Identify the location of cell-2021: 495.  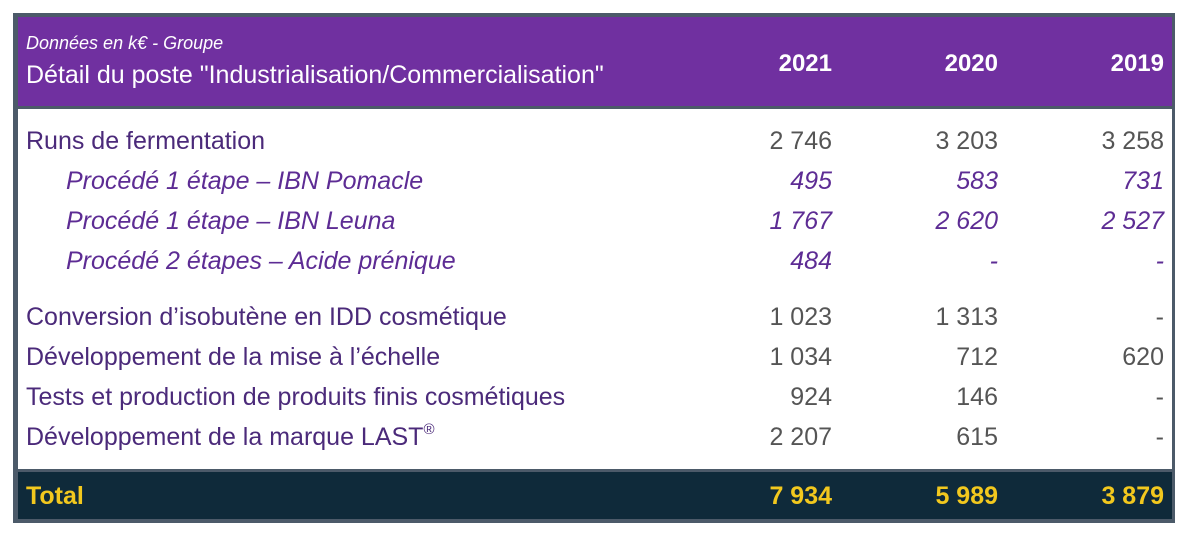
(811, 181).